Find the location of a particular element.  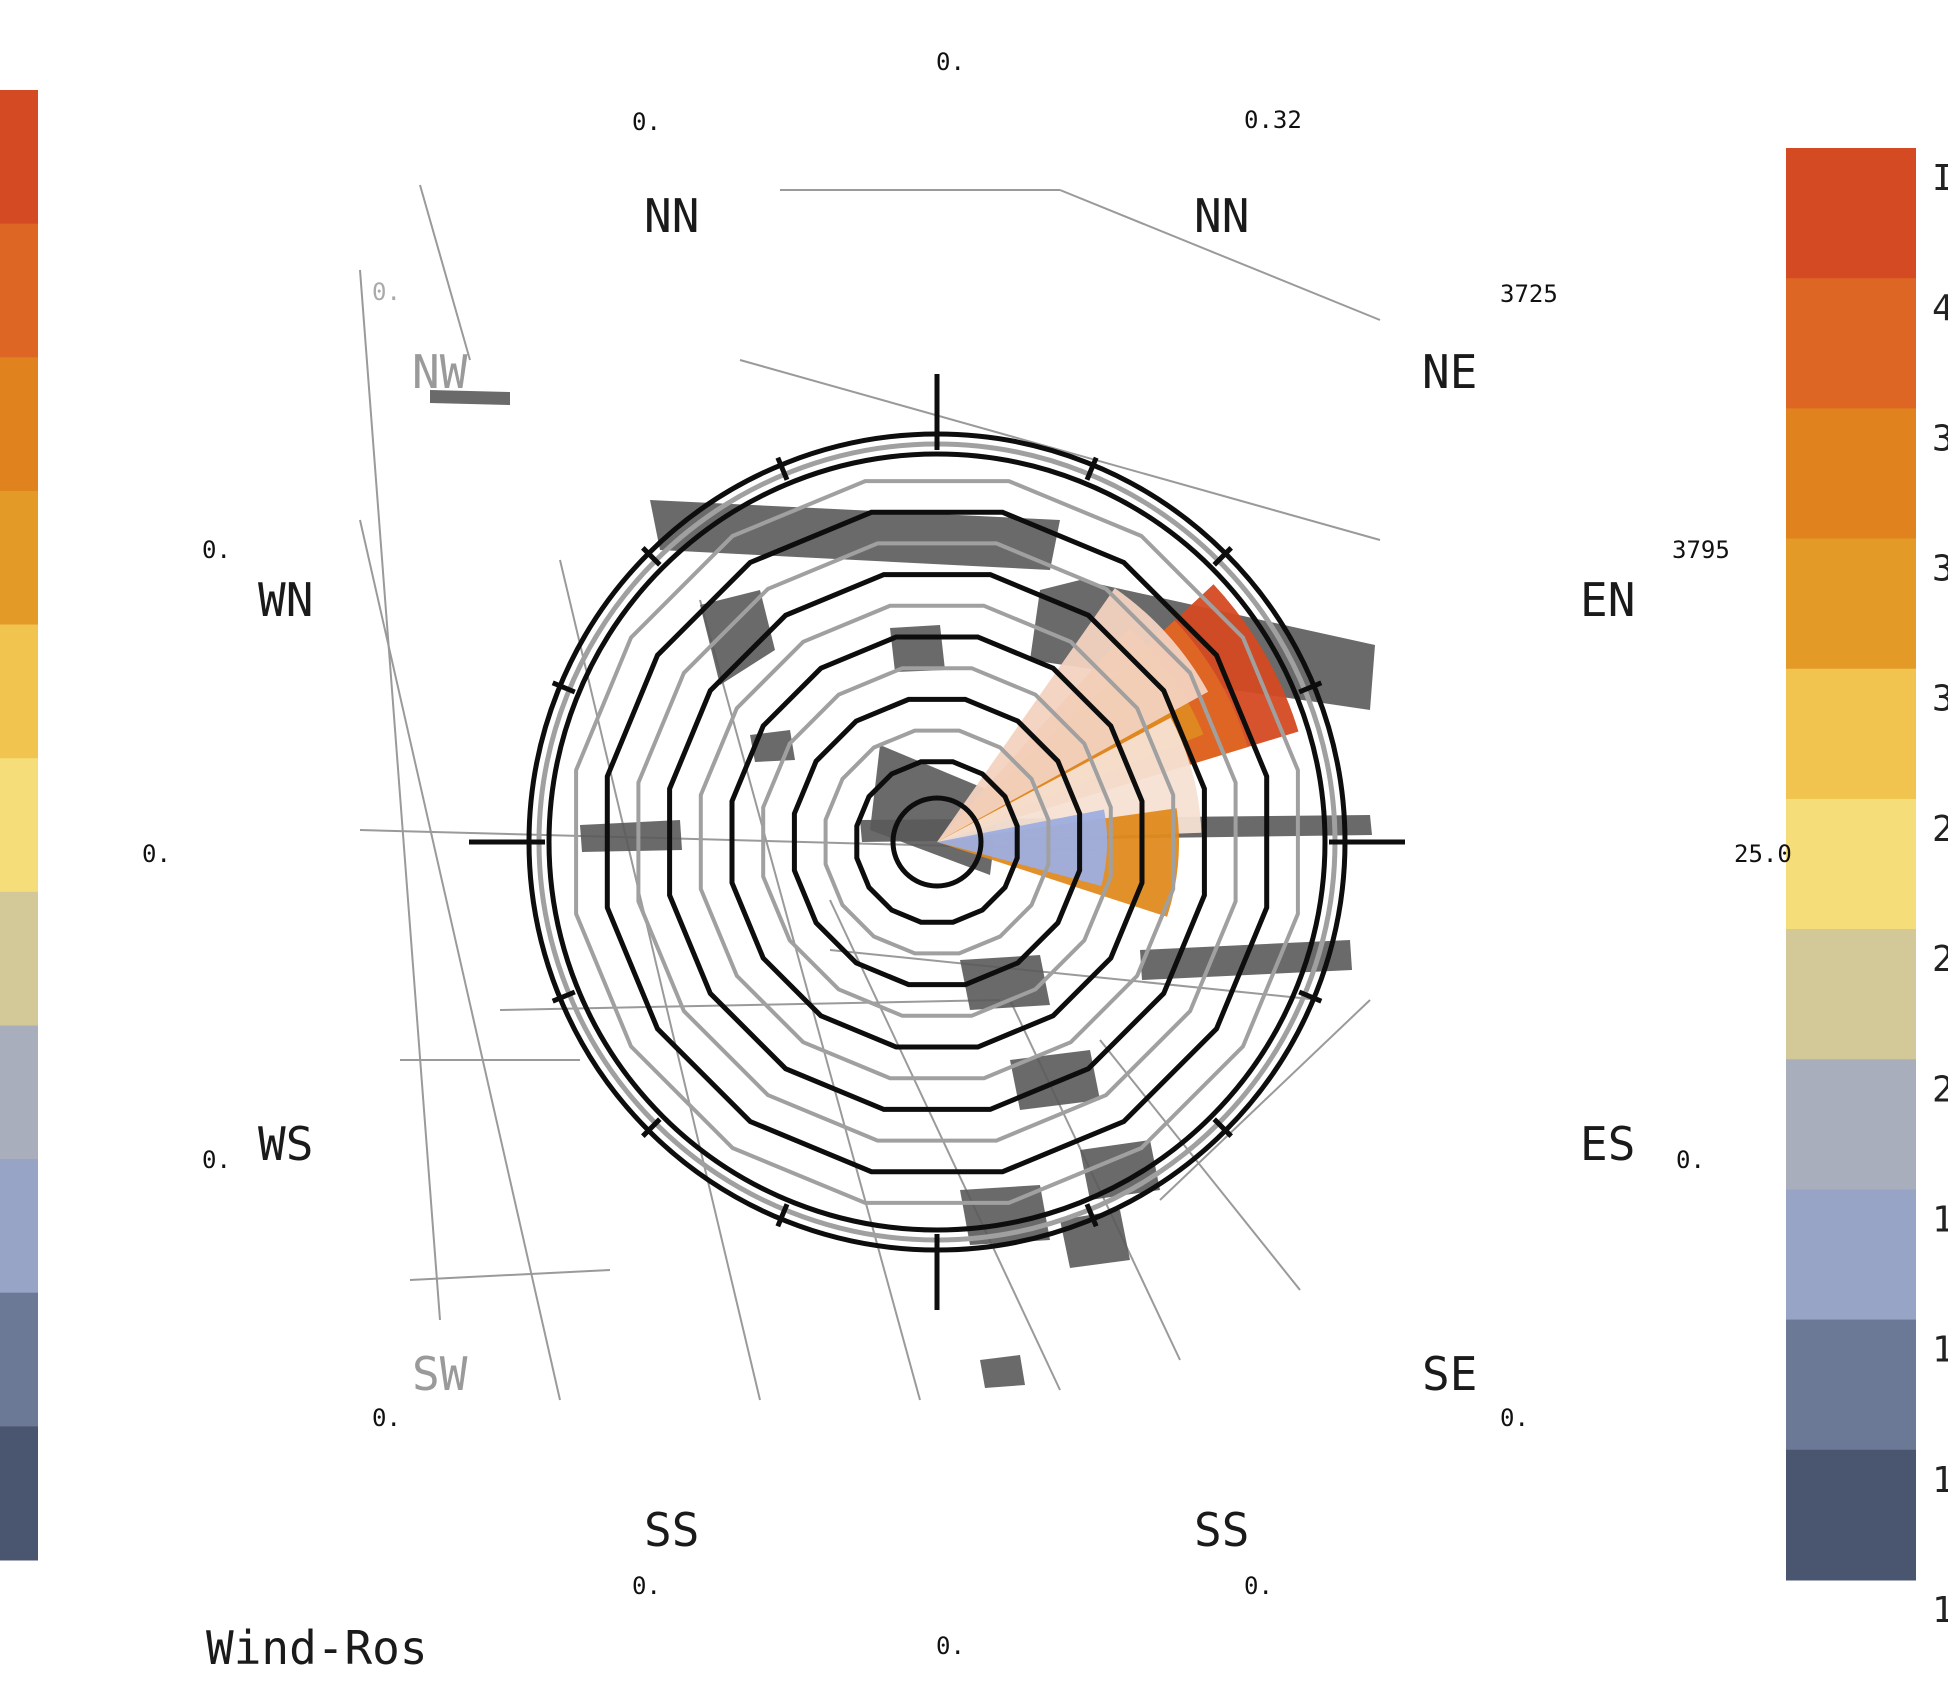

legend-tick-label: 4 is located at coordinates (1940, 308).